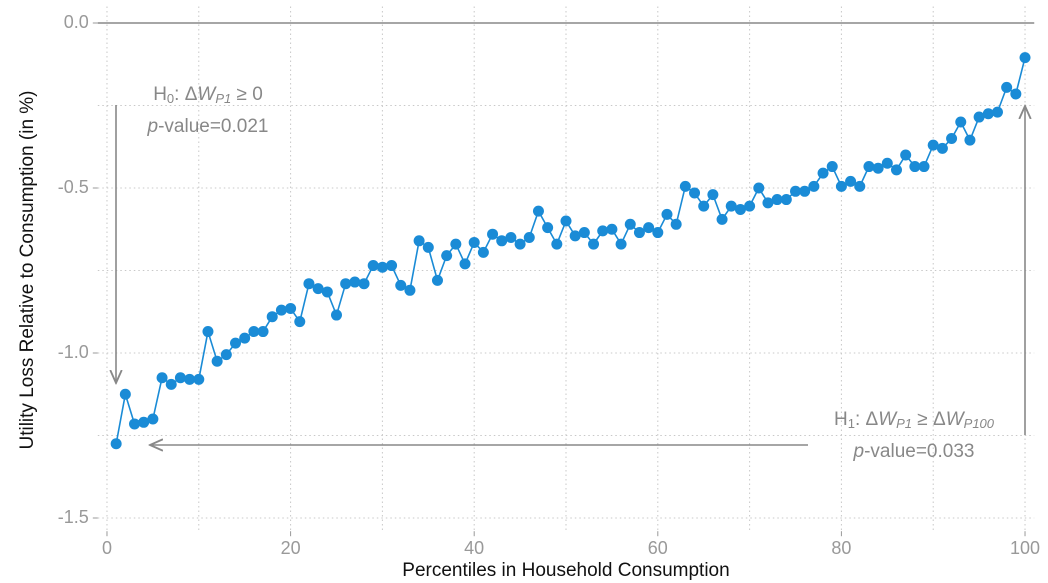 This screenshot has height=583, width=1048. Describe the element at coordinates (474, 548) in the screenshot. I see `x-tick-label: 40` at that location.